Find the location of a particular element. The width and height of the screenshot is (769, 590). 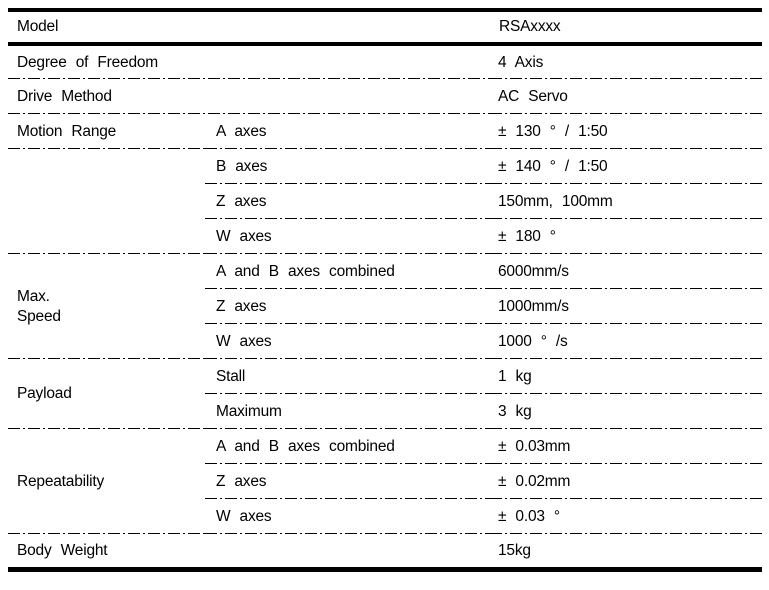

spec-value-cell: 4 Axis is located at coordinates (626, 61).